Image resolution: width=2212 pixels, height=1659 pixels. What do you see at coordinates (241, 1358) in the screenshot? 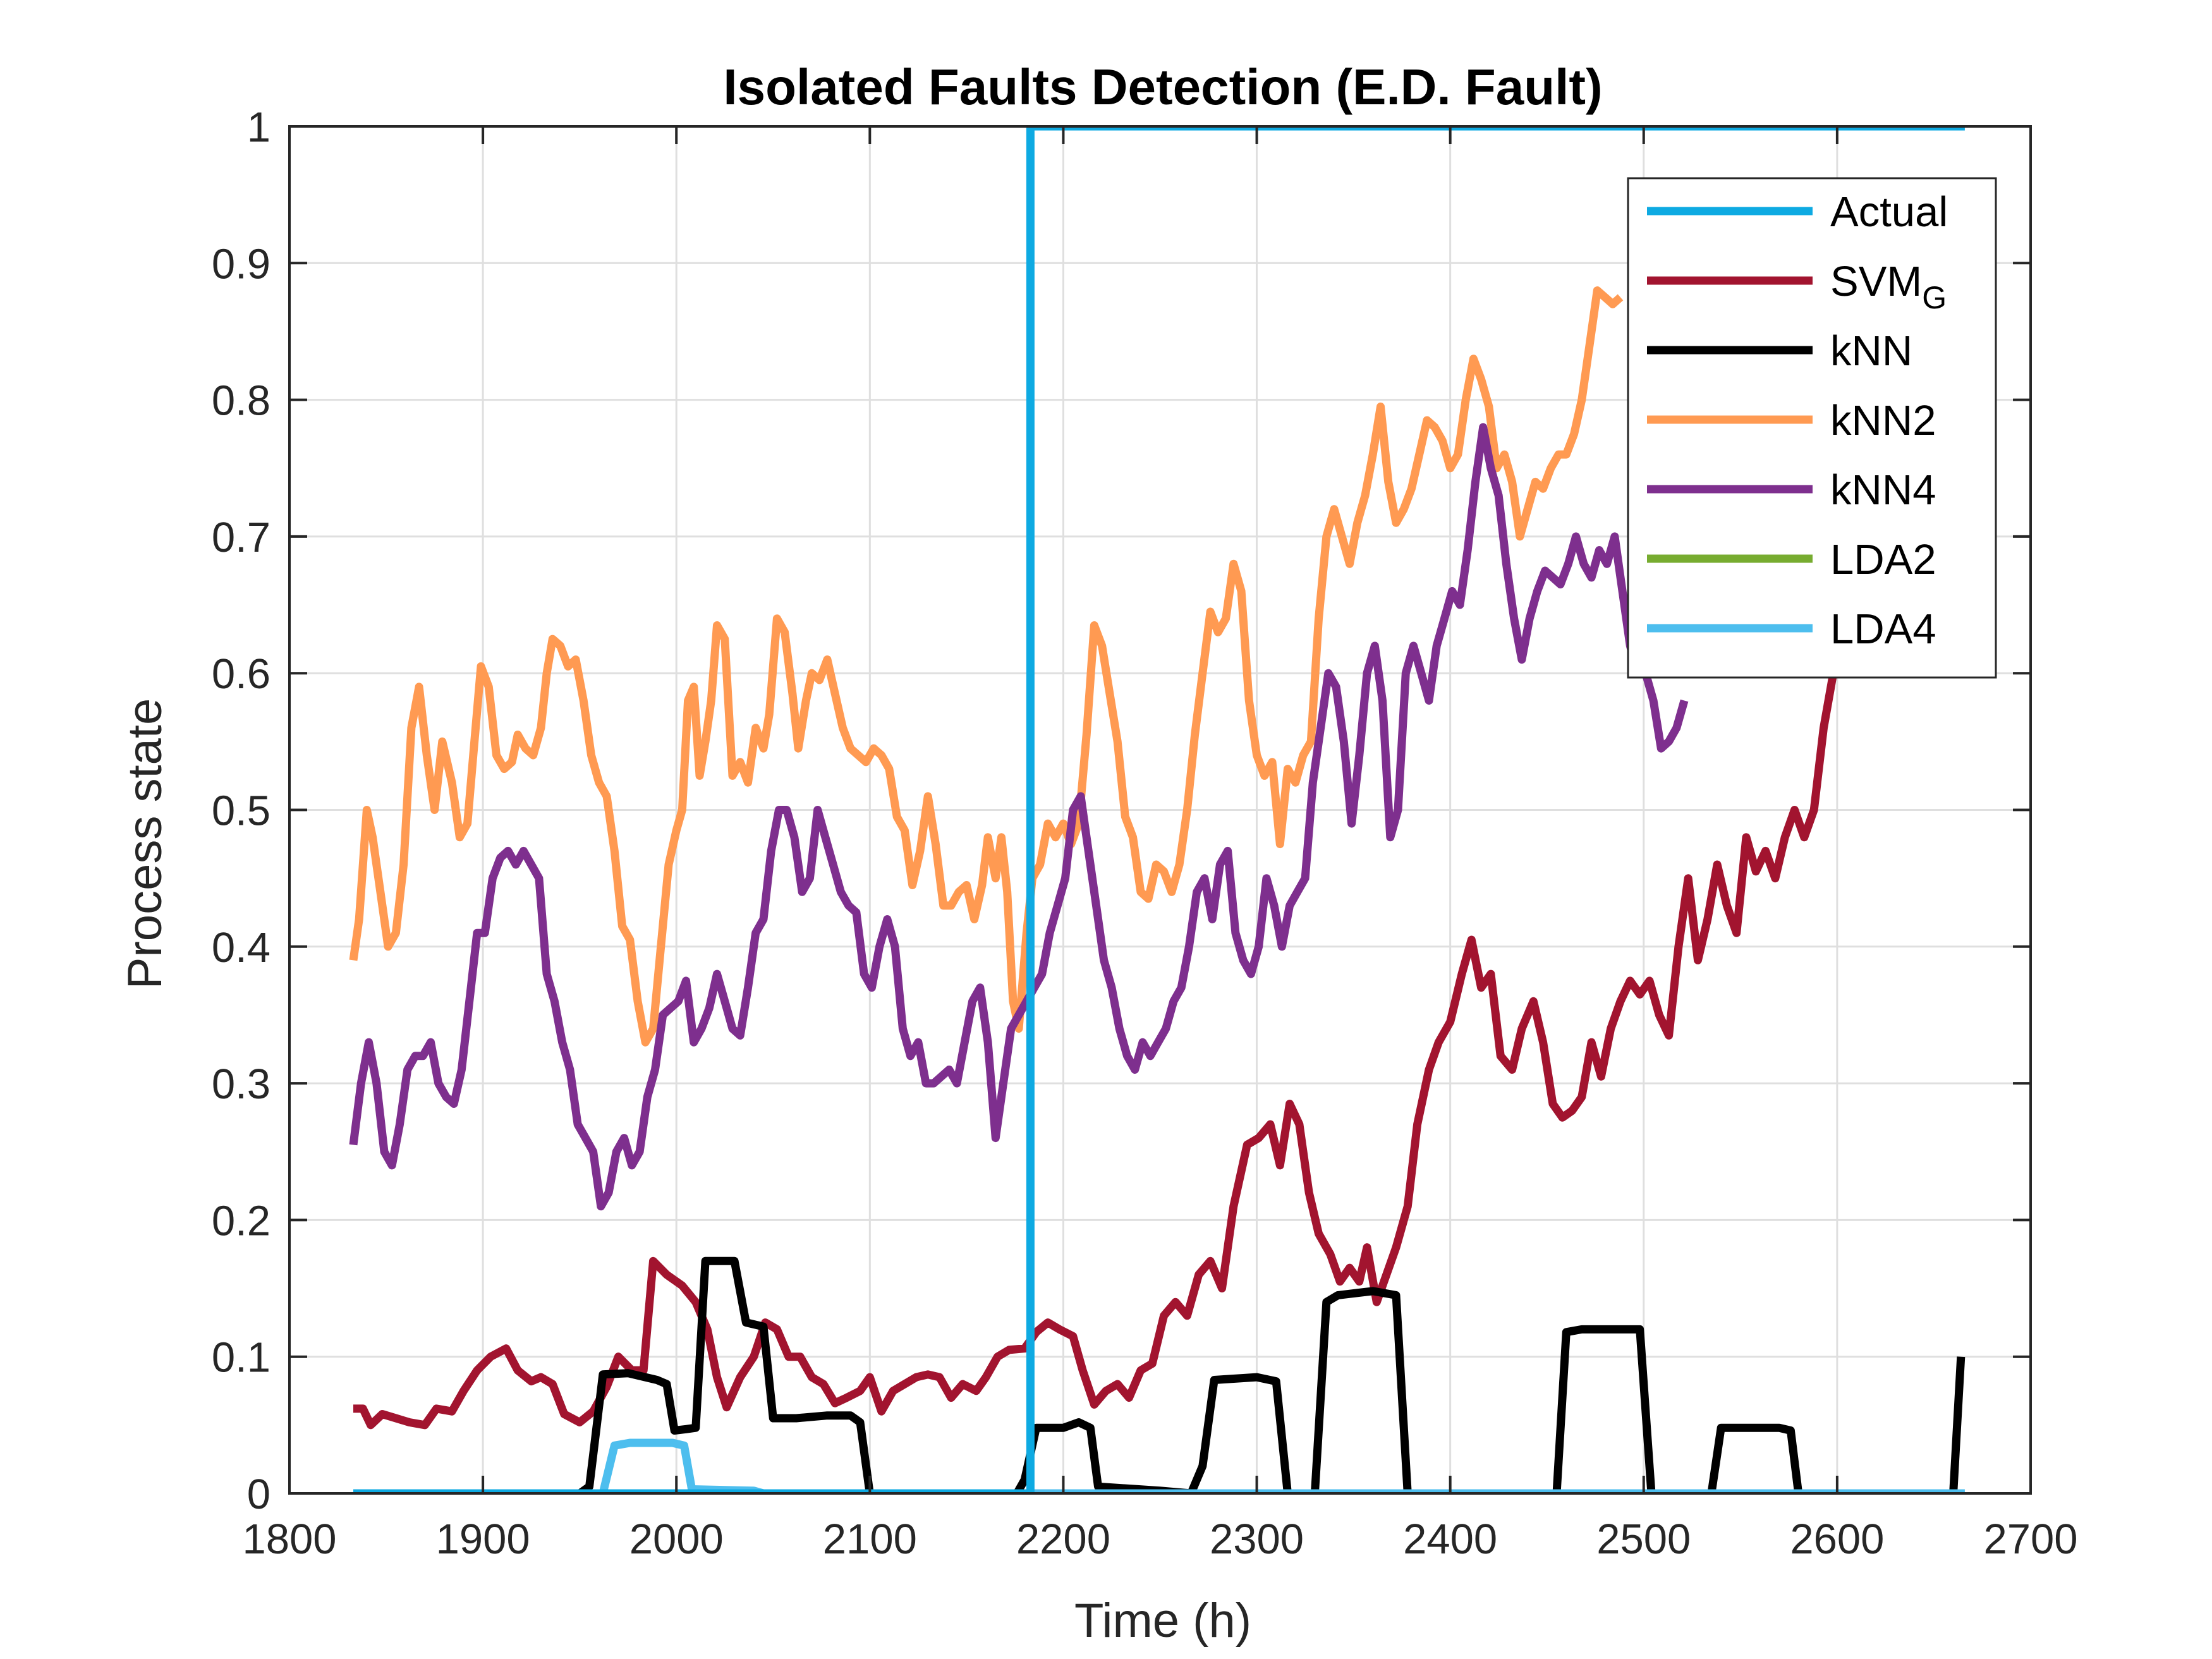
I see `y-tick-label: 0.1` at bounding box center [241, 1358].